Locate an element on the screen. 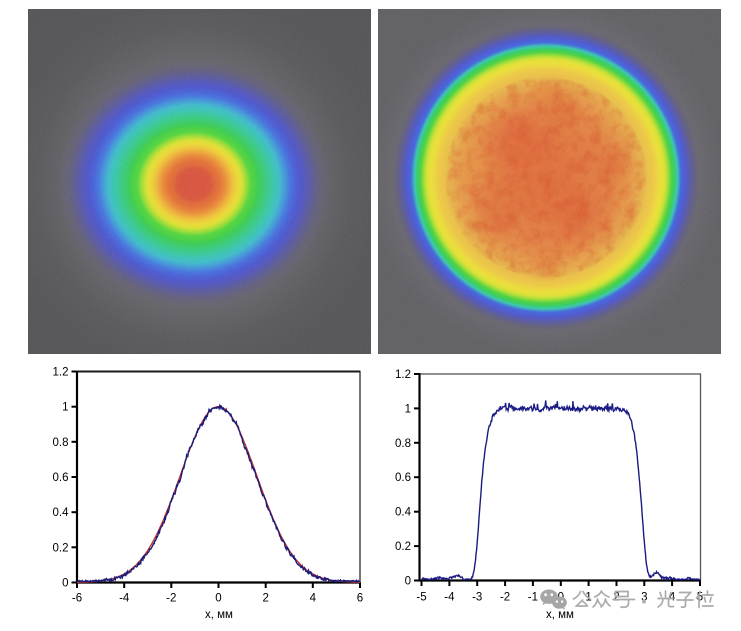  svg-text: -5 is located at coordinates (421, 598).